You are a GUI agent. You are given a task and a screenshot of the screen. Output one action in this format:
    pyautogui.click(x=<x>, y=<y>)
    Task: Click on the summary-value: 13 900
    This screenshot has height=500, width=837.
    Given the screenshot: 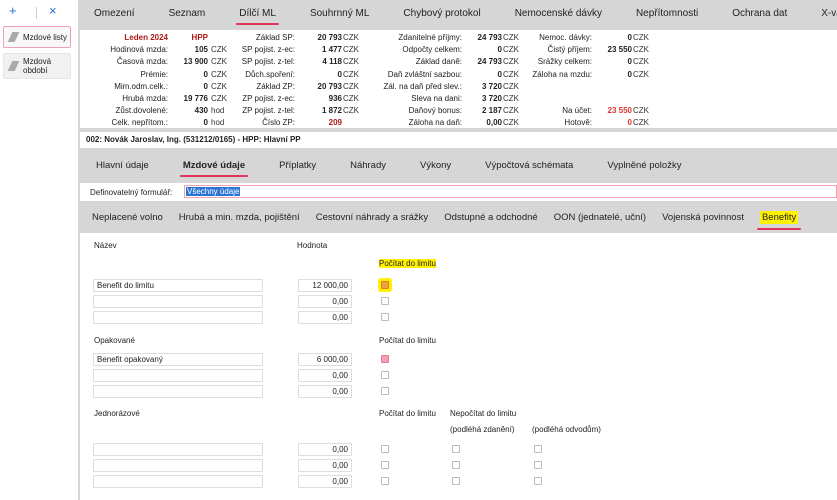 What is the action you would take?
    pyautogui.click(x=195, y=62)
    